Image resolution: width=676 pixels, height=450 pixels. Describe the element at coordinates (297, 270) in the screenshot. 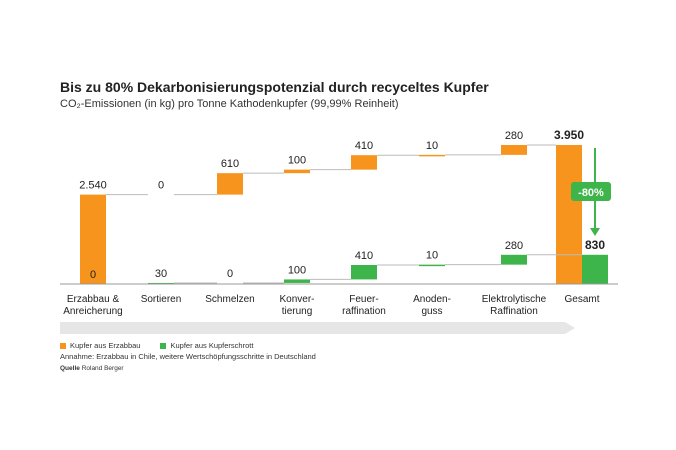

I see `value-label-scrap-3: 100` at that location.